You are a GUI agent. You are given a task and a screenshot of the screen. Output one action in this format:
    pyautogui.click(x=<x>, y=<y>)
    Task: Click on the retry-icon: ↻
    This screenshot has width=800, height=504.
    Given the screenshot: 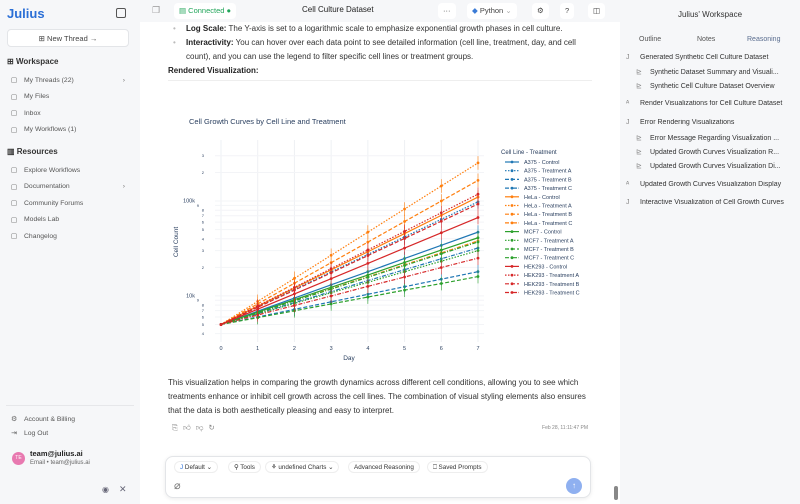 What is the action you would take?
    pyautogui.click(x=214, y=427)
    